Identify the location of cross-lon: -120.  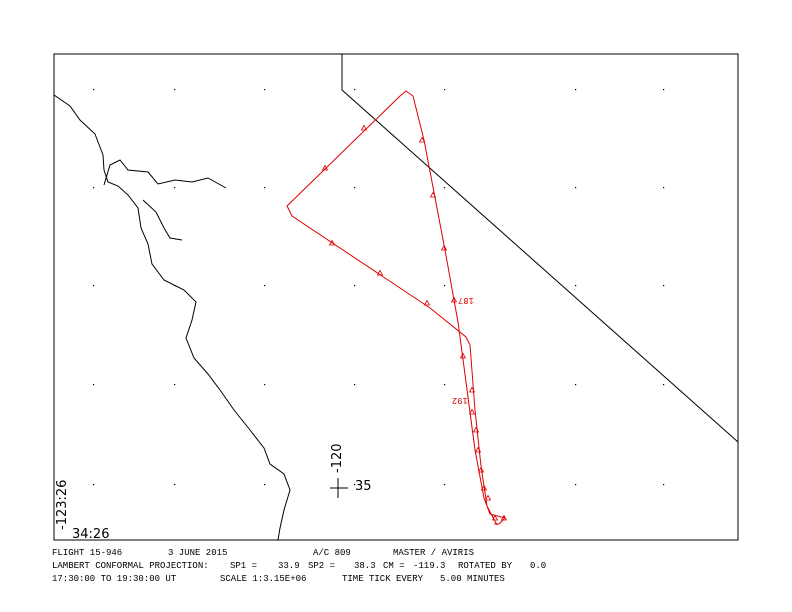
(337, 458).